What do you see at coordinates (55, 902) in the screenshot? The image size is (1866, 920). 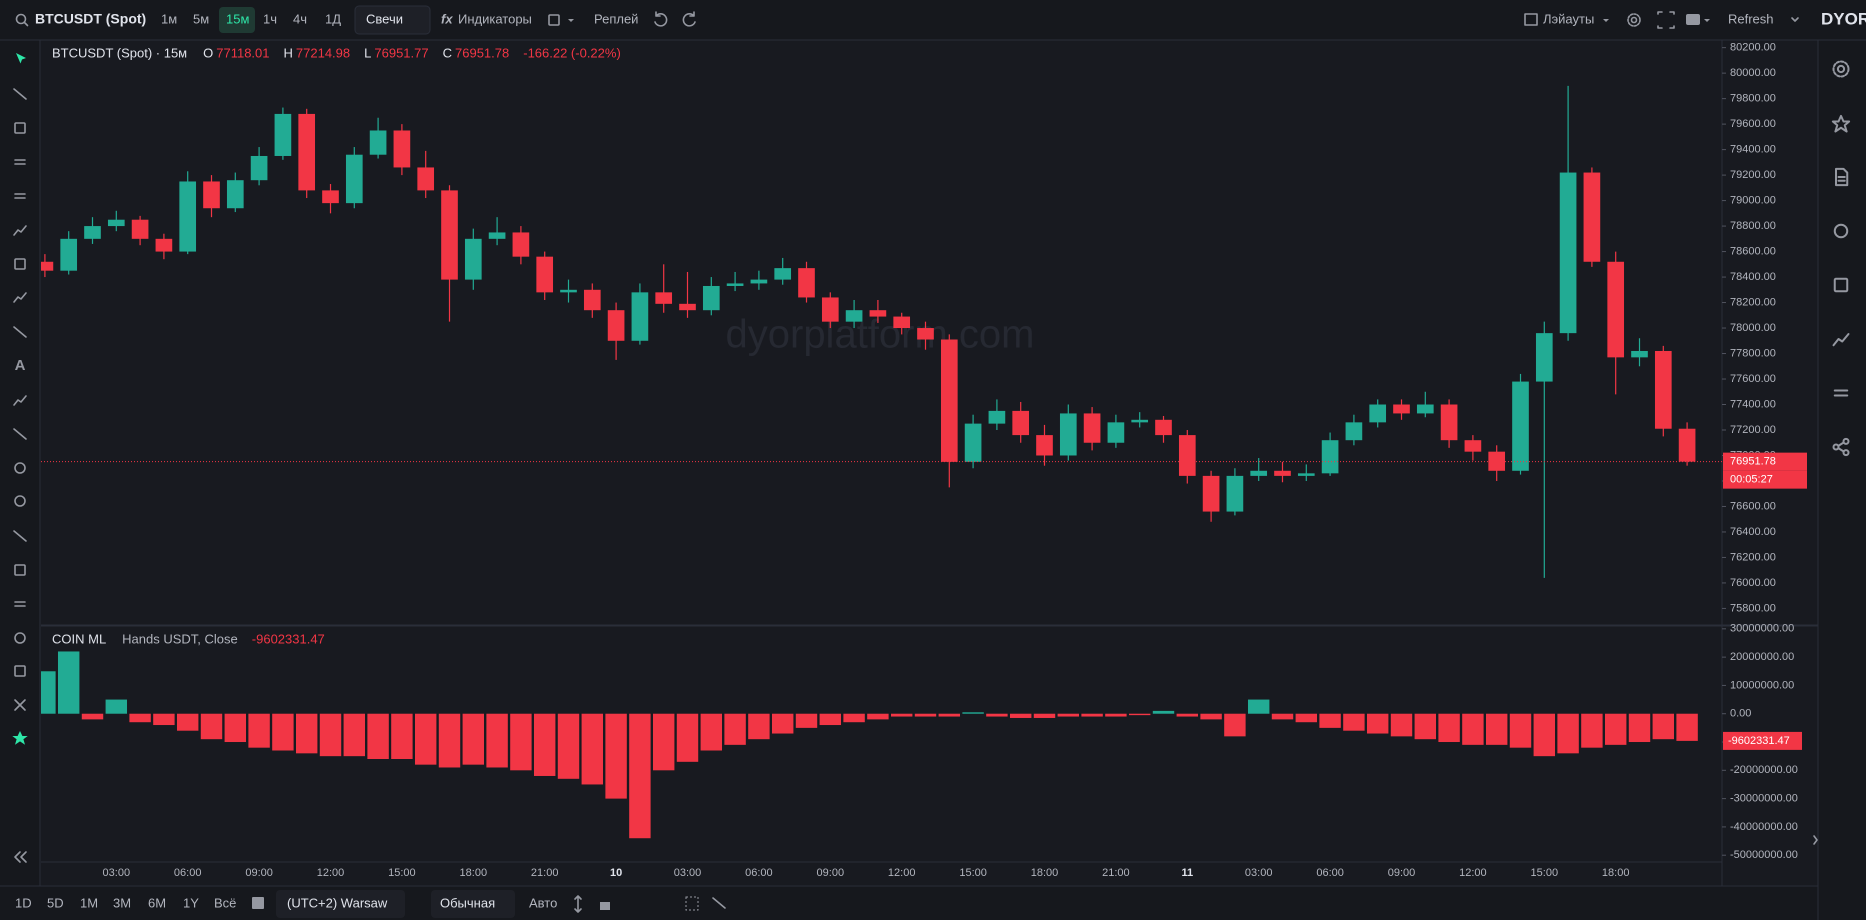 I see `range: 5D` at bounding box center [55, 902].